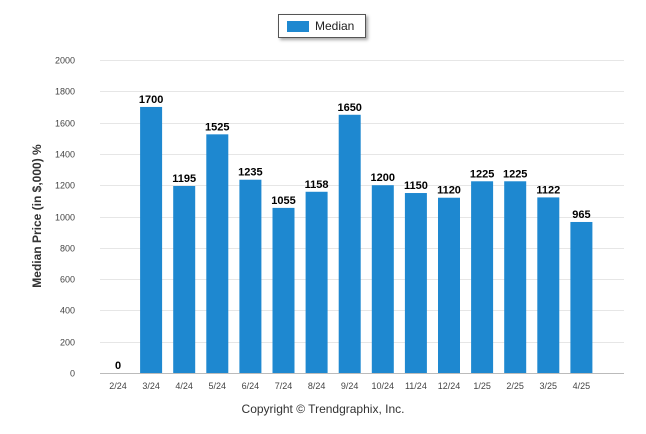 This screenshot has height=434, width=646. Describe the element at coordinates (416, 186) in the screenshot. I see `data-label: 1150` at that location.